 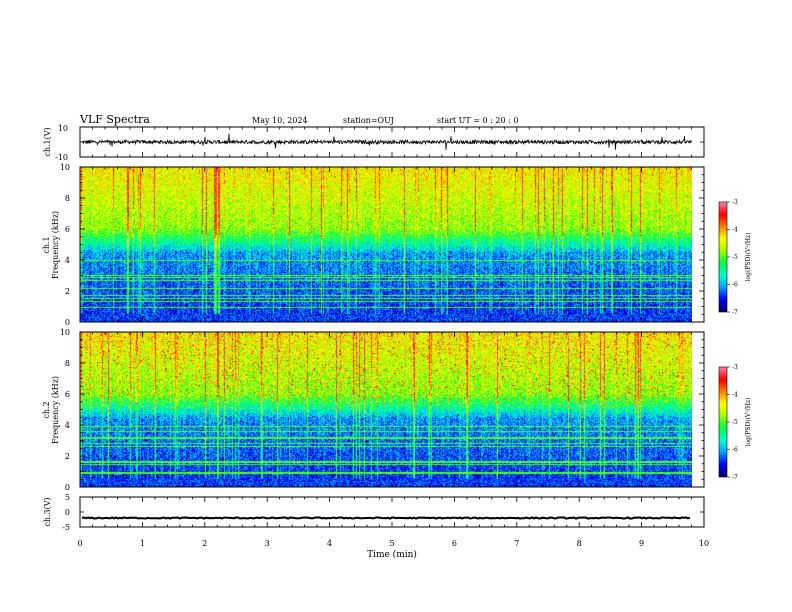 I want to click on ch3-ylabel: ch.3(V), so click(x=47, y=511).